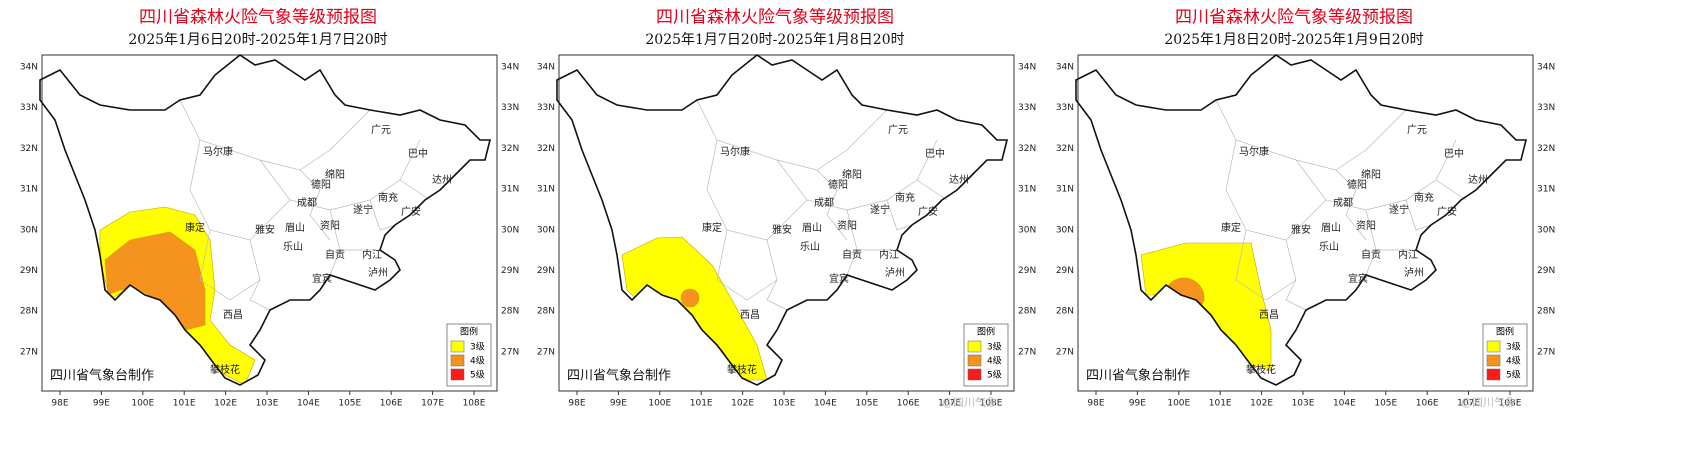 The width and height of the screenshot is (1700, 455). I want to click on city-label: 攀枝花, so click(225, 369).